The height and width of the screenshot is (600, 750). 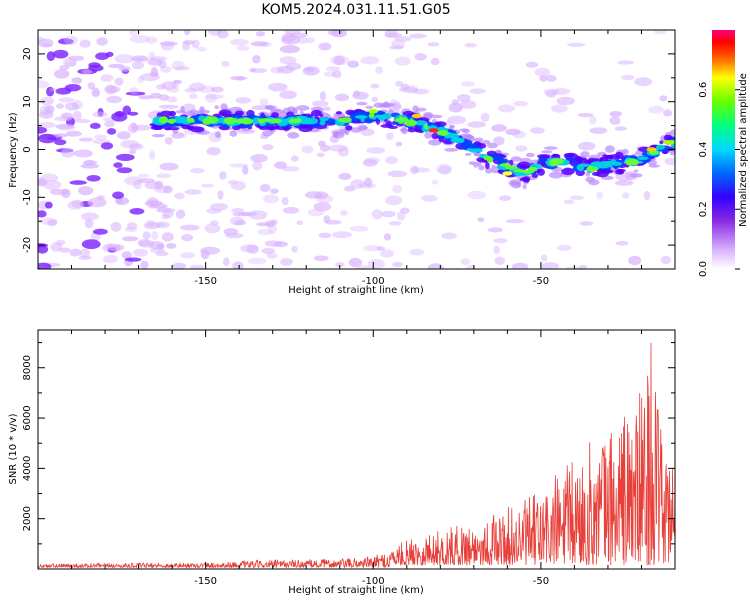 What do you see at coordinates (27, 417) in the screenshot?
I see `y-tick-label: 6000` at bounding box center [27, 417].